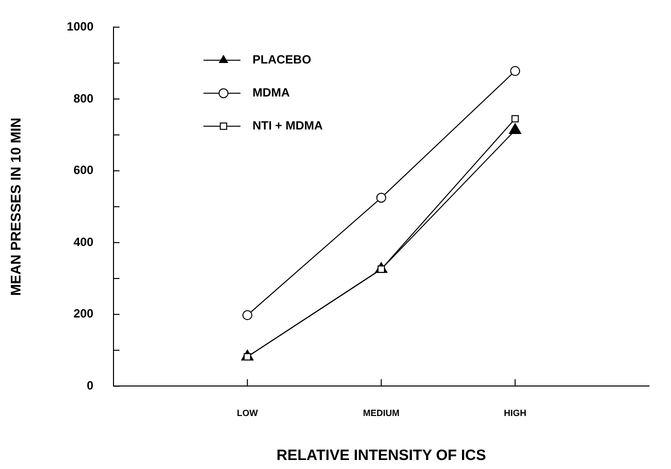 The image size is (671, 469). I want to click on x-axis-title: RELATIVE INTENSITY OF ICS, so click(381, 455).